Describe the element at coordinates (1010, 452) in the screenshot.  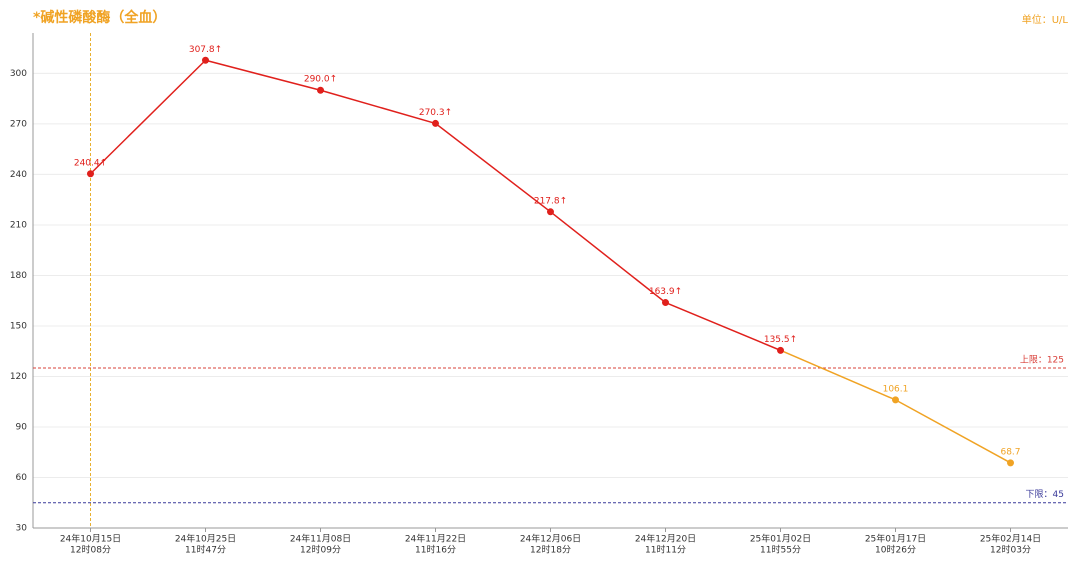
I see `data-label: 68.7` at that location.